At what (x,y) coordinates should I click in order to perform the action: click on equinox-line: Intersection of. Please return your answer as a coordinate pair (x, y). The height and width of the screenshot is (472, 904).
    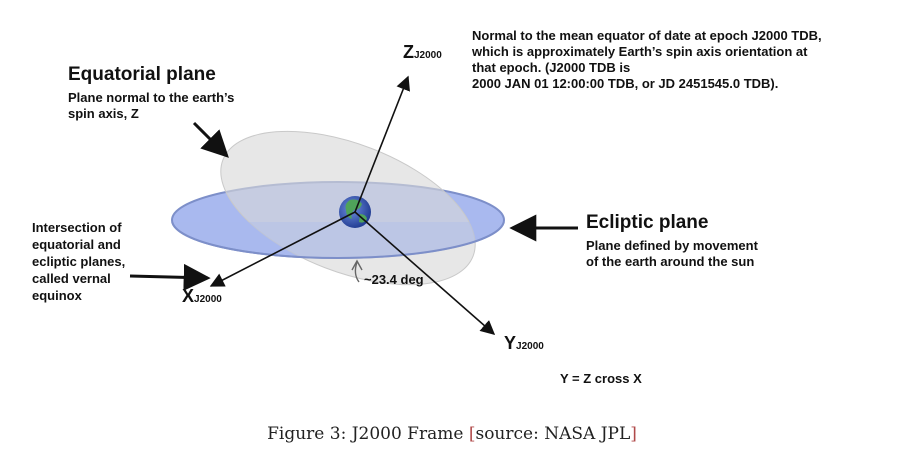
    Looking at the image, I should click on (77, 227).